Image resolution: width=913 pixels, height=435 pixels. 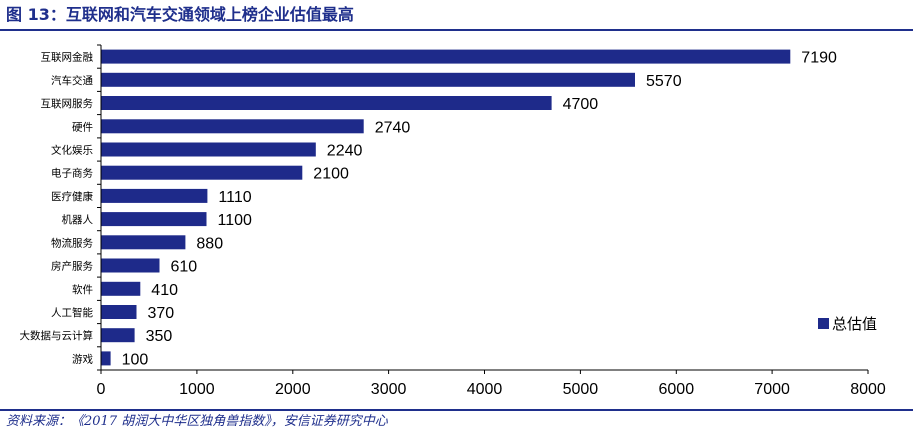 What do you see at coordinates (293, 389) in the screenshot?
I see `x-tick-label: 2000` at bounding box center [293, 389].